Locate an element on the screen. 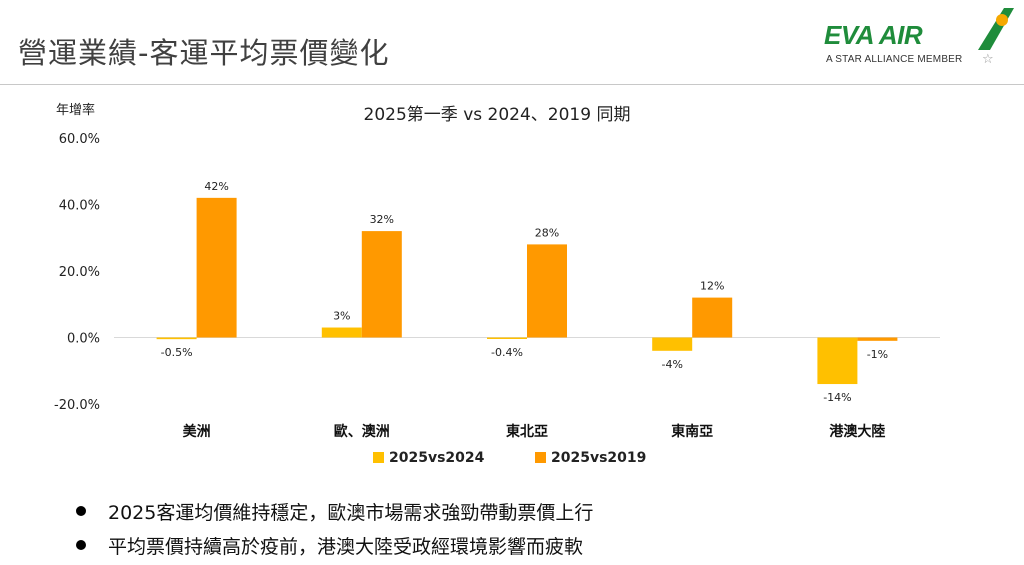 Image resolution: width=1024 pixels, height=565 pixels. logo-subtitle: A STAR ALLIANCE MEMBER is located at coordinates (894, 59).